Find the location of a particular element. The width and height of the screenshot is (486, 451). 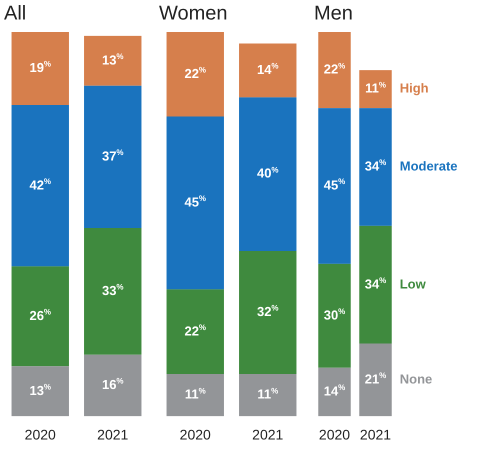

series-label: None is located at coordinates (416, 378).